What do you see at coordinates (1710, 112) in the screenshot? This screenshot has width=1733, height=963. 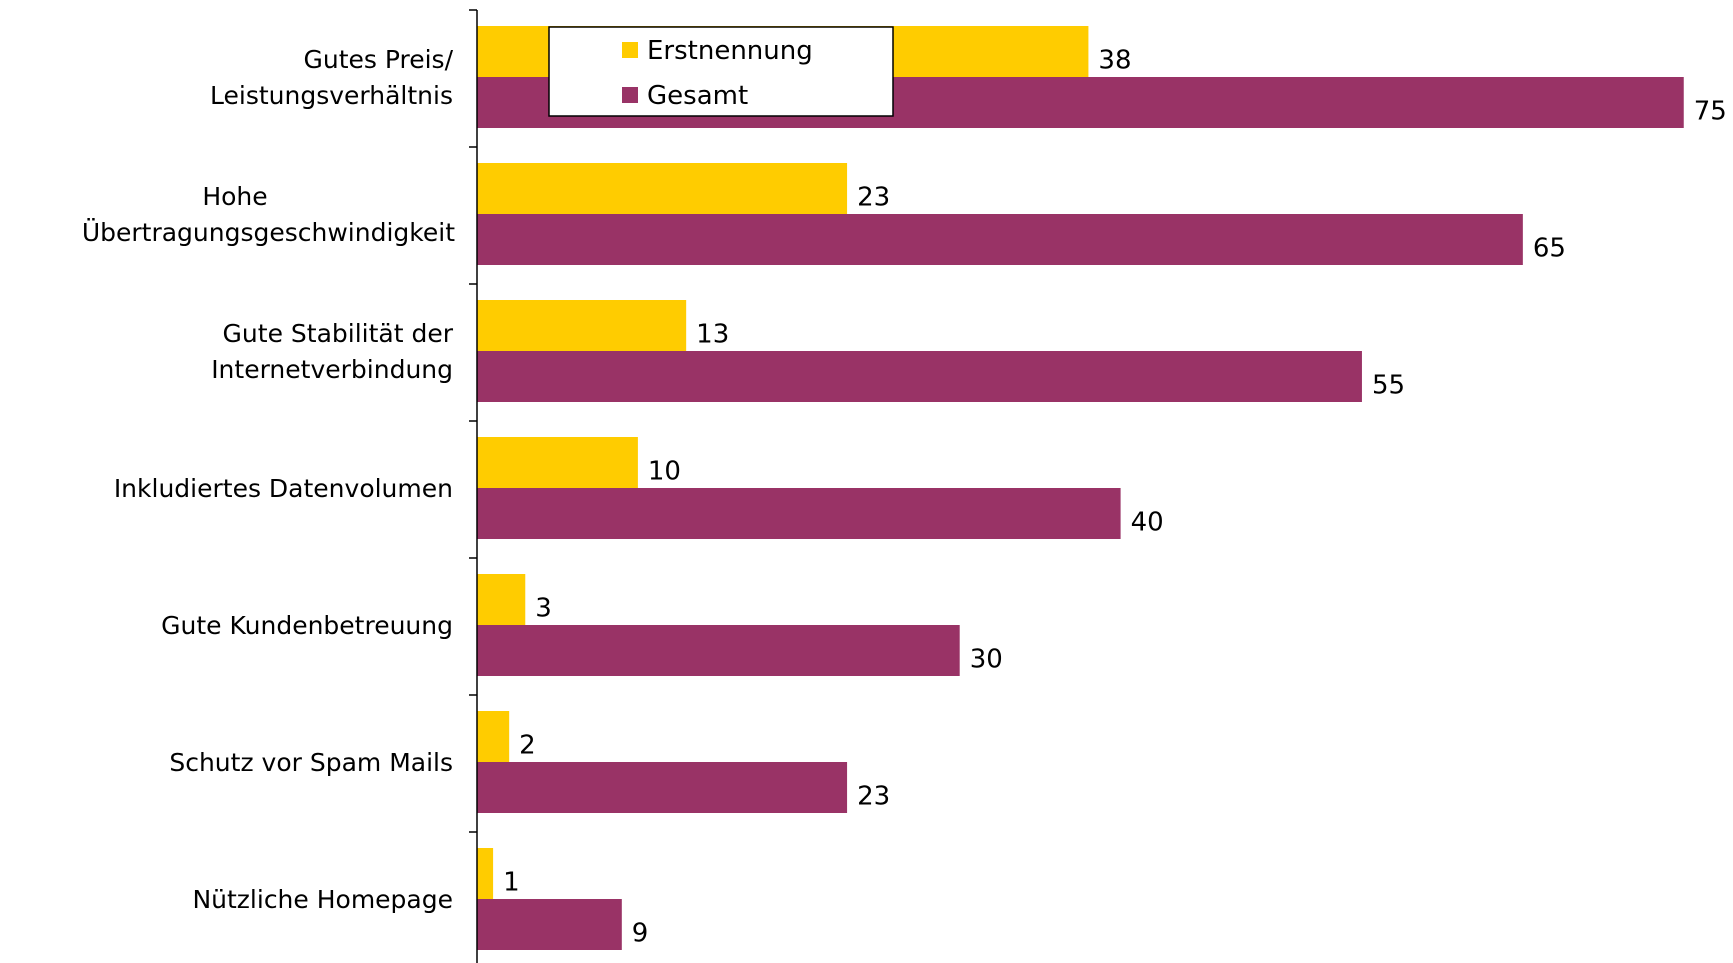 I see `value-label: 75` at bounding box center [1710, 112].